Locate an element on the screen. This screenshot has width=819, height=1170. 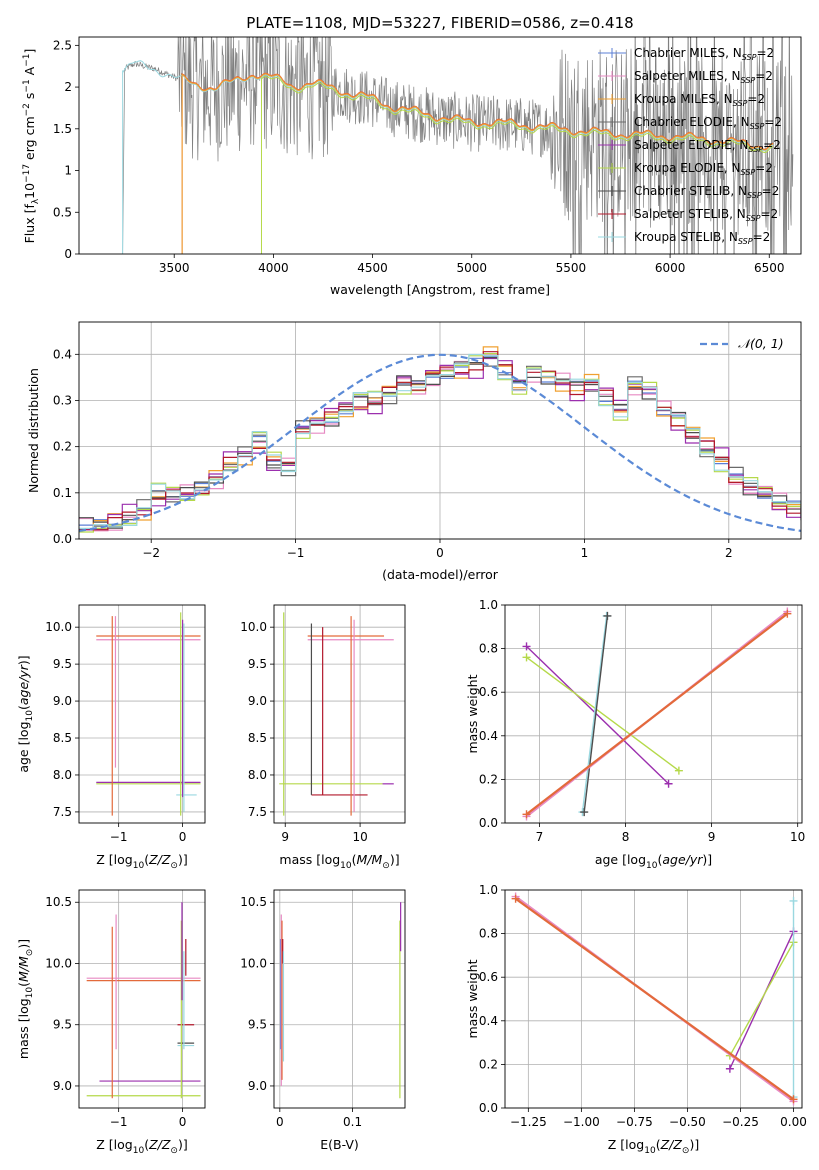
legend-label: Salpeter MILES, NSSP=2 is located at coordinates (703, 77).